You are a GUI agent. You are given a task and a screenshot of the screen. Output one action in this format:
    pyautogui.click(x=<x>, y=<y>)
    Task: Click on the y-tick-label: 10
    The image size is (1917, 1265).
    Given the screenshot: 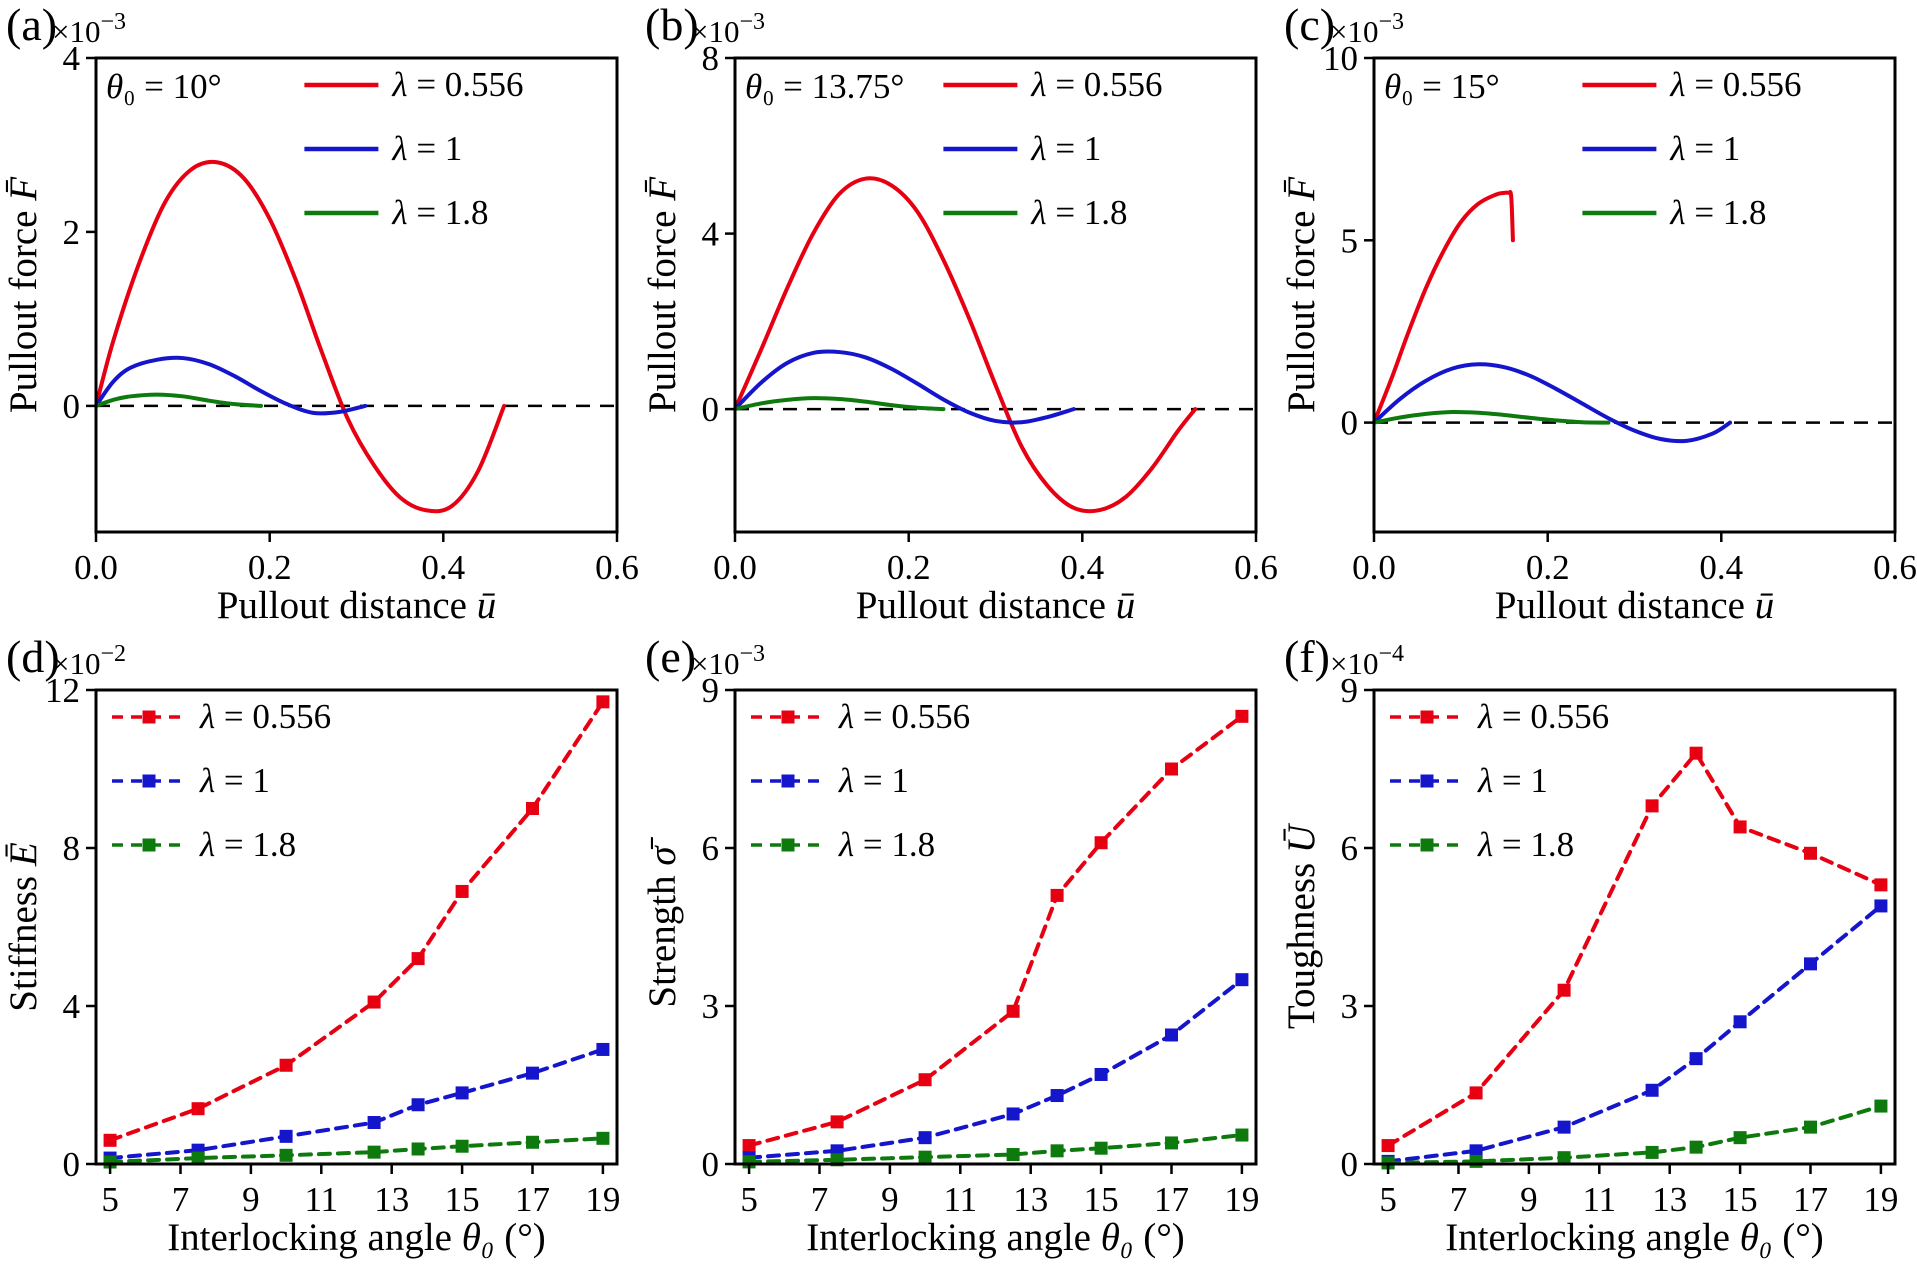 What is the action you would take?
    pyautogui.click(x=1340, y=58)
    